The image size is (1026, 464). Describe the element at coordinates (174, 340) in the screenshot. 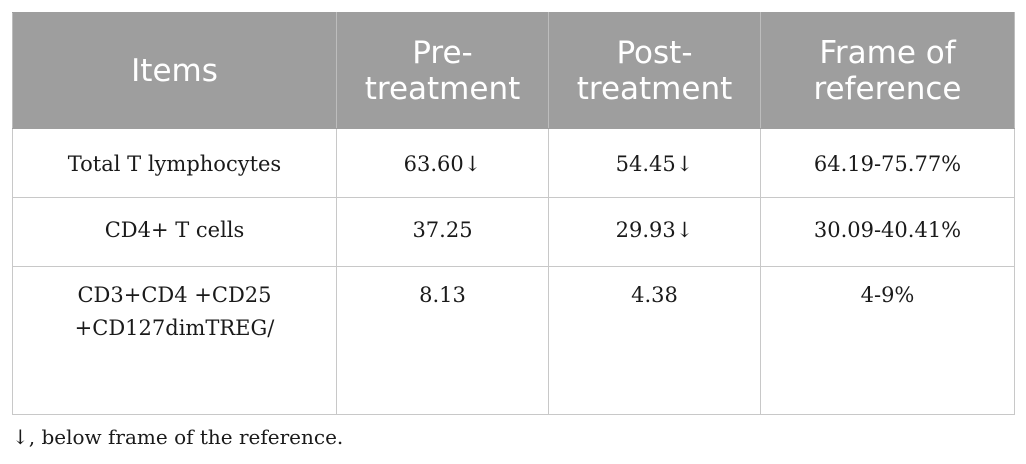

I see `cell-item: CD3+CD4 +CD25 +CD127dimTREG/` at that location.